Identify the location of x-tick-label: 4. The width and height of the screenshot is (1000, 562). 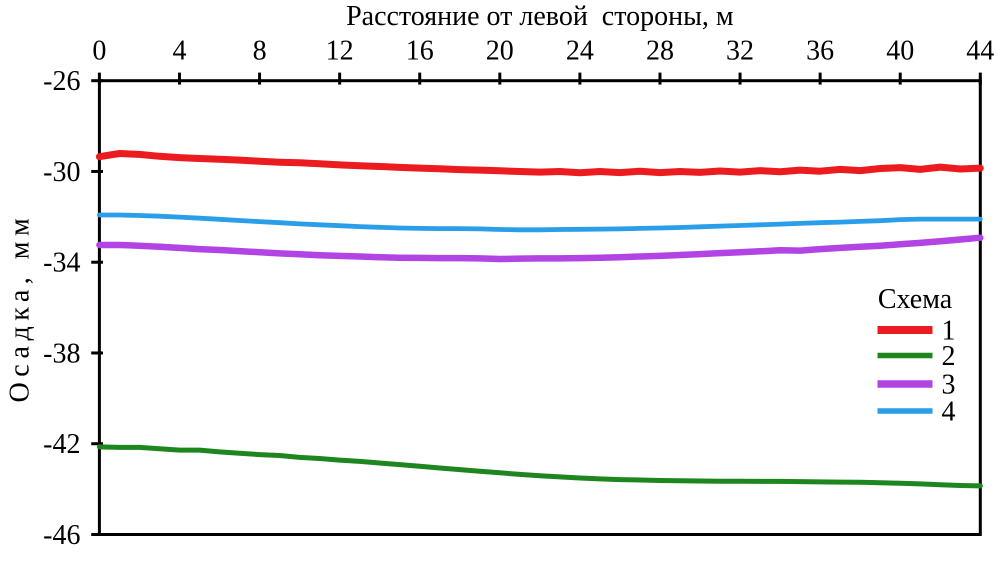
(179, 51).